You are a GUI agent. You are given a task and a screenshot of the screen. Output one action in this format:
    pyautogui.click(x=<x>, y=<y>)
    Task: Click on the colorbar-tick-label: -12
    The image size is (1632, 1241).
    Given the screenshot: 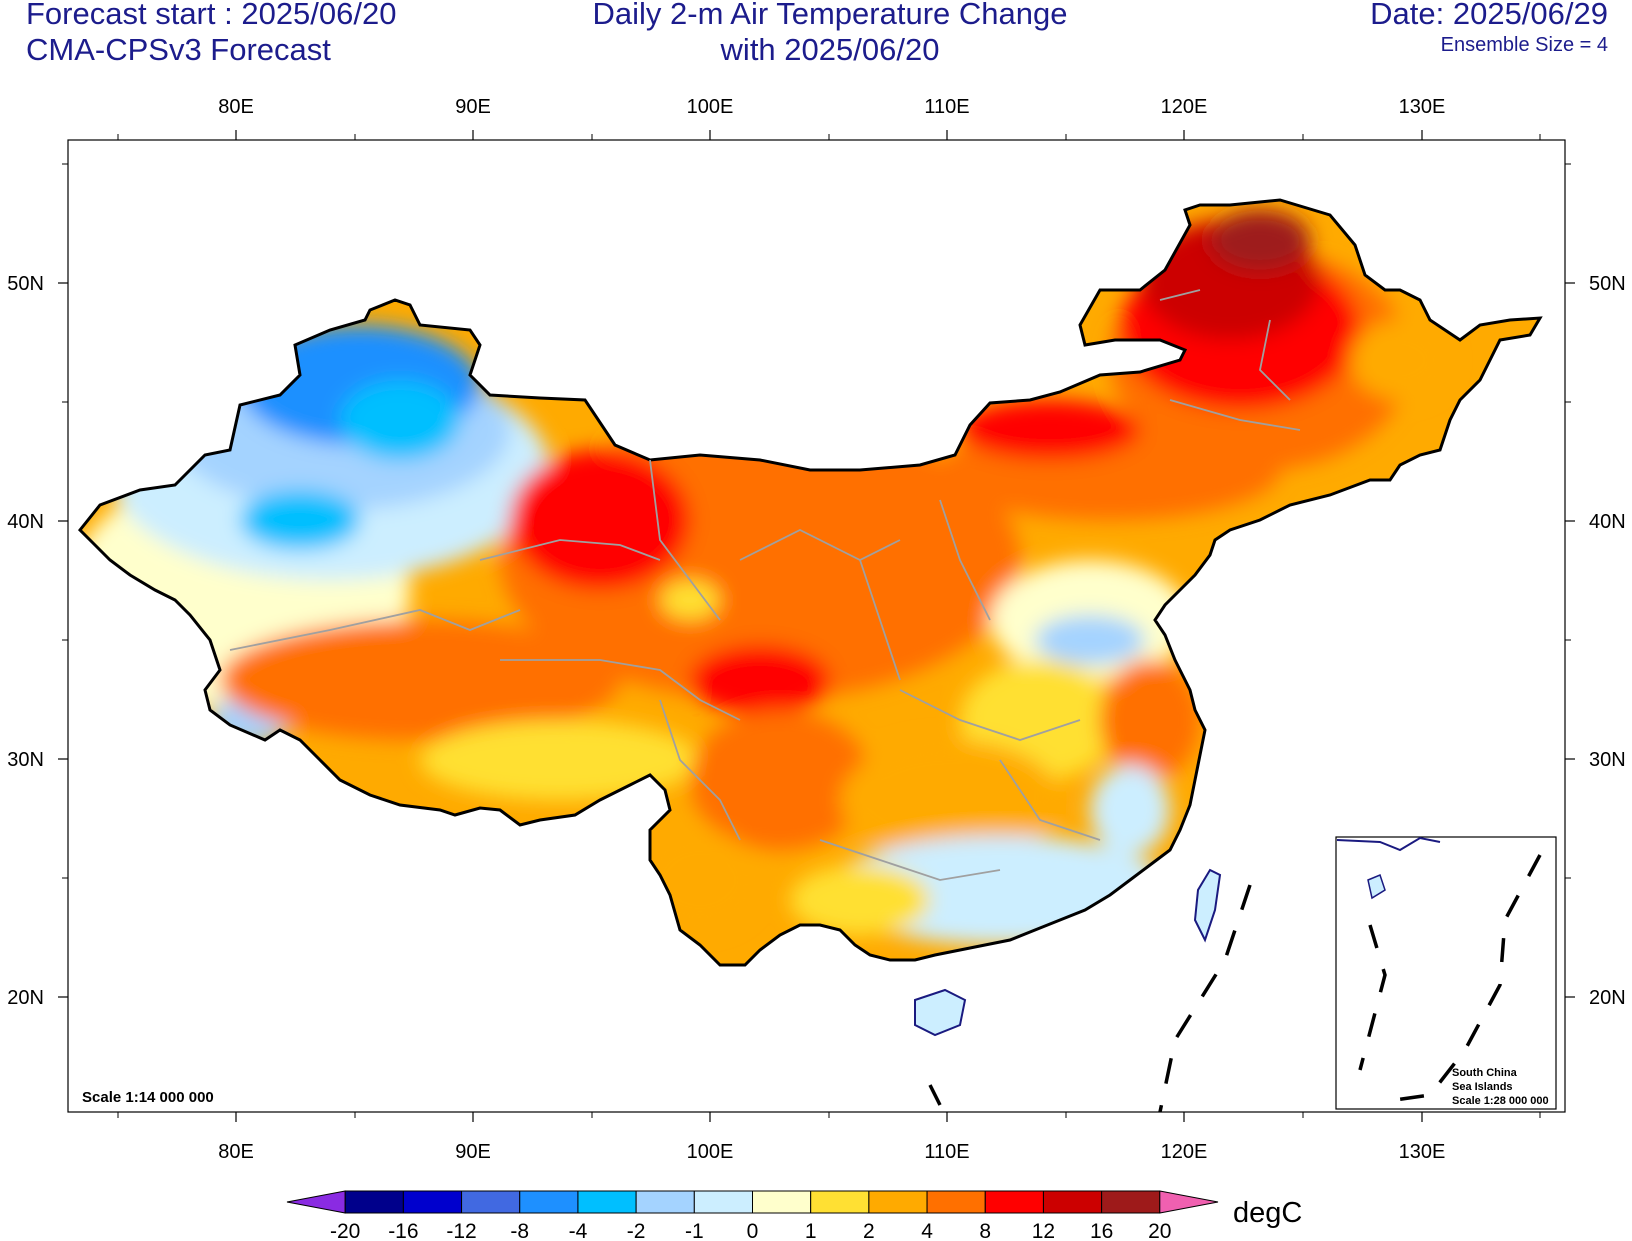 What is the action you would take?
    pyautogui.click(x=461, y=1230)
    